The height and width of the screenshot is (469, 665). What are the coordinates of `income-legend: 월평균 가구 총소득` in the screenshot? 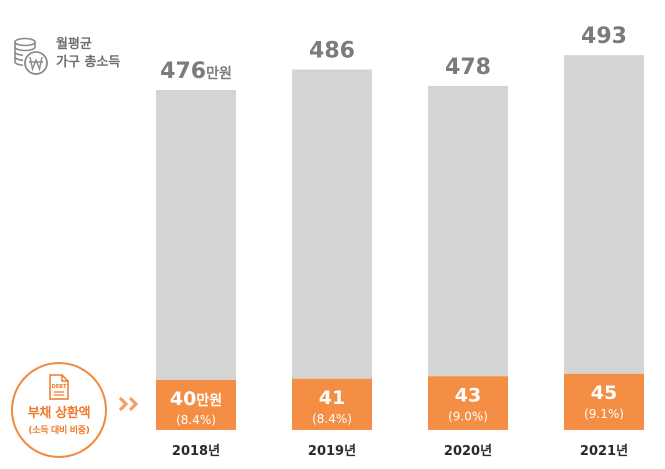 It's located at (66, 57).